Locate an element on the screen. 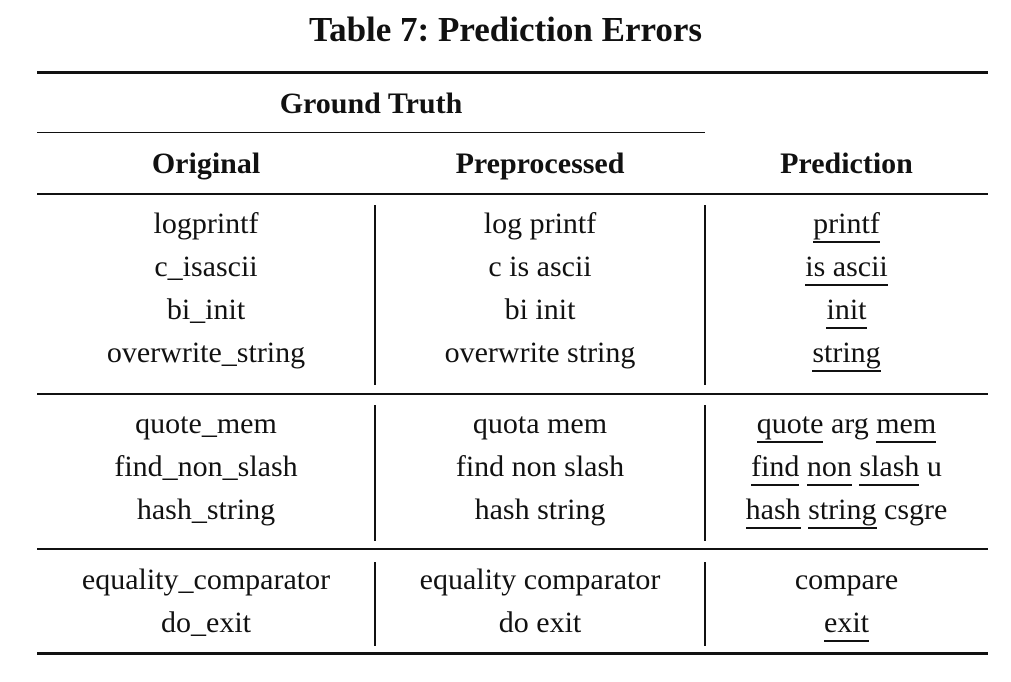 This screenshot has width=1011, height=682. plain-token: compare is located at coordinates (846, 579).